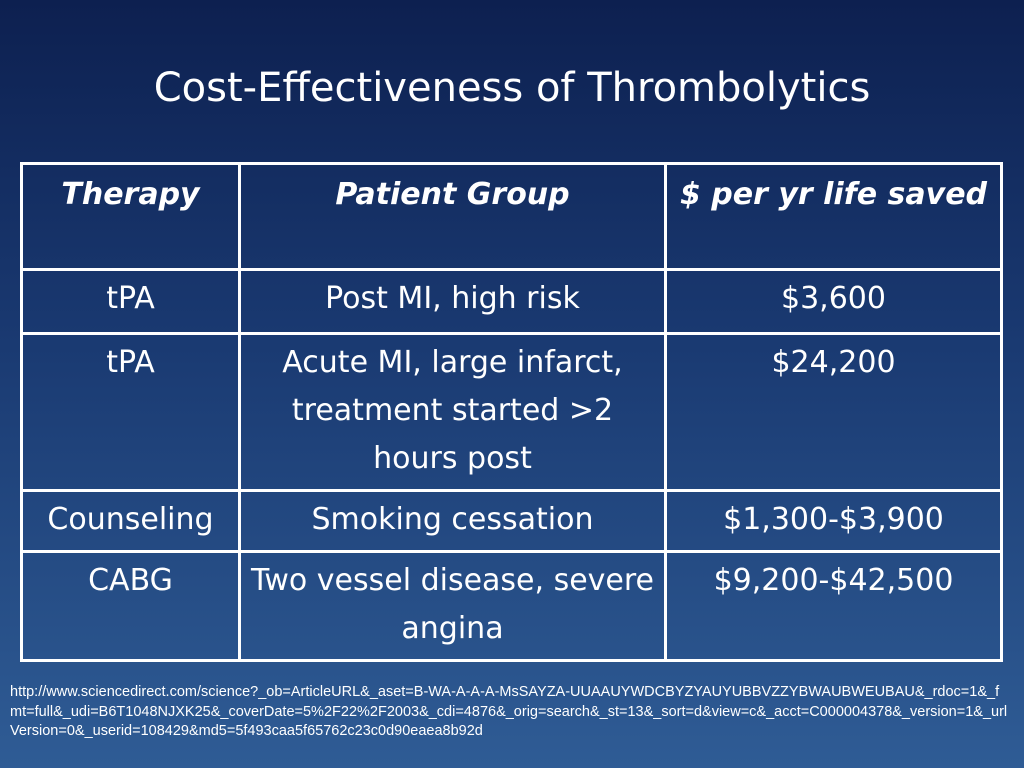 Image resolution: width=1024 pixels, height=768 pixels. I want to click on cell-therapy: CABG, so click(130, 606).